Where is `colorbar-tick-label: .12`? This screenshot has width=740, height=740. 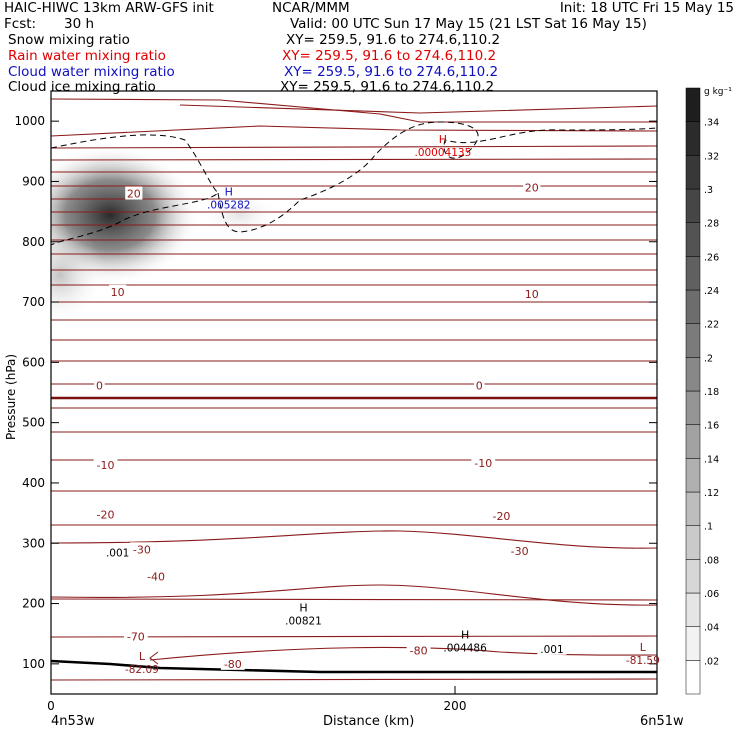 colorbar-tick-label: .12 is located at coordinates (711, 493).